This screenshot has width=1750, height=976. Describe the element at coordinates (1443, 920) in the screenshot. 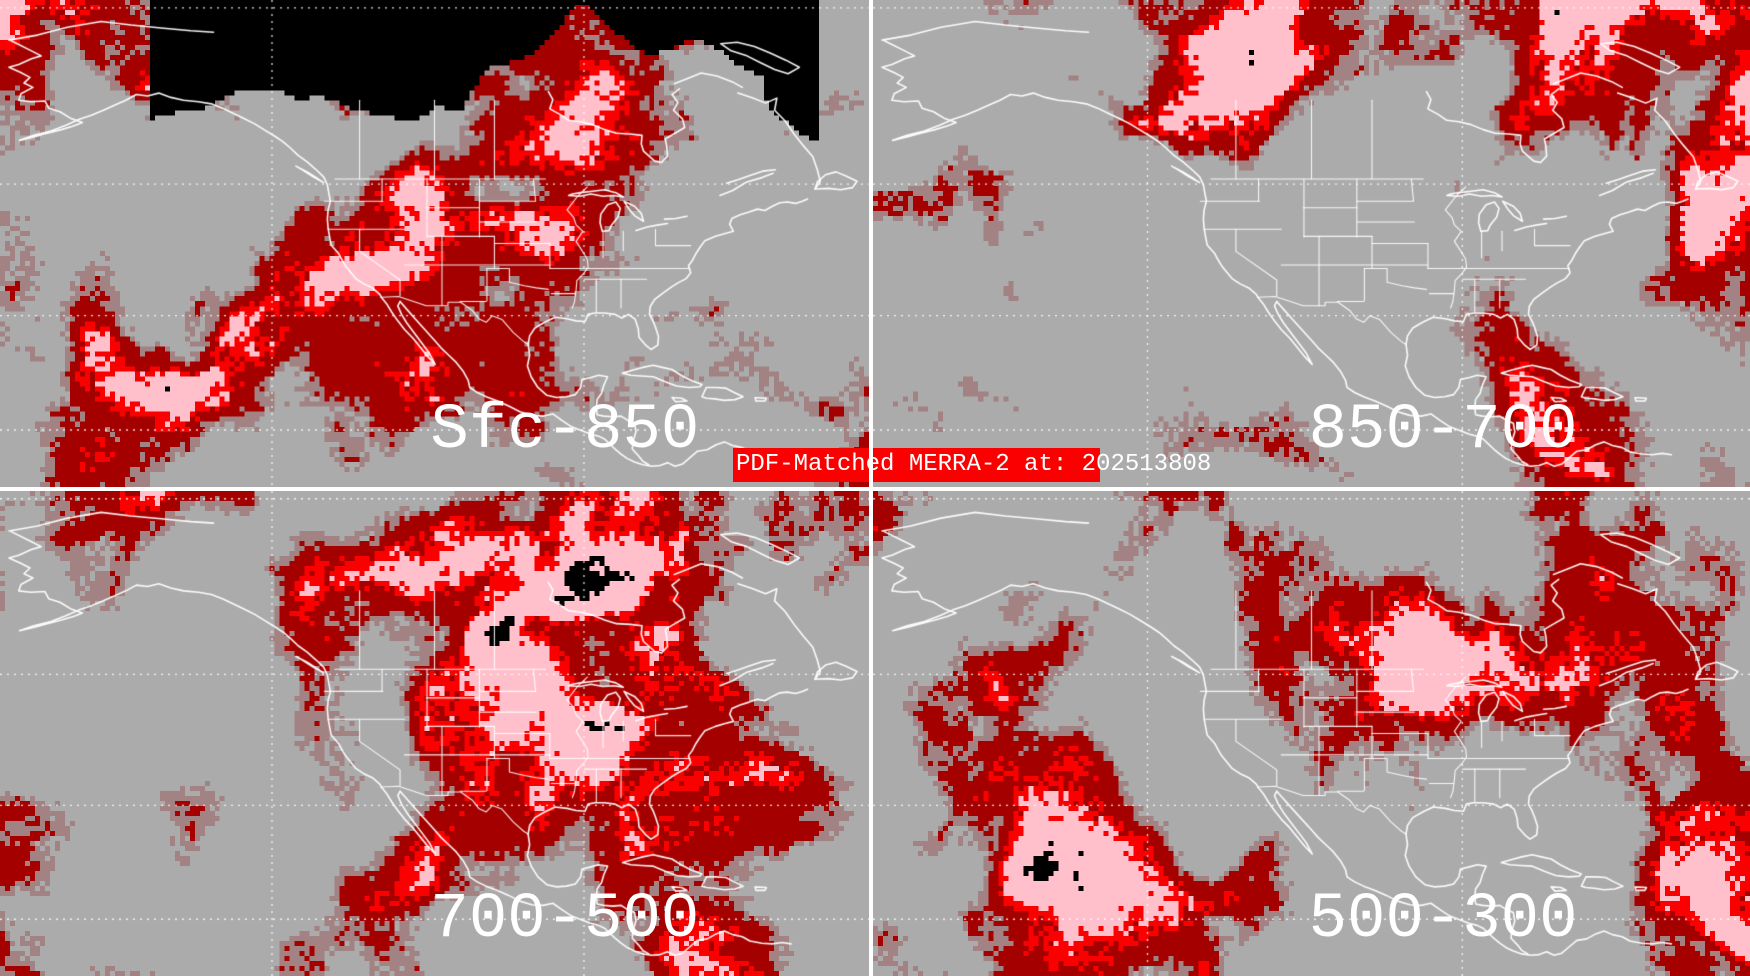

I see `layer-label-500-300: 500-300` at that location.